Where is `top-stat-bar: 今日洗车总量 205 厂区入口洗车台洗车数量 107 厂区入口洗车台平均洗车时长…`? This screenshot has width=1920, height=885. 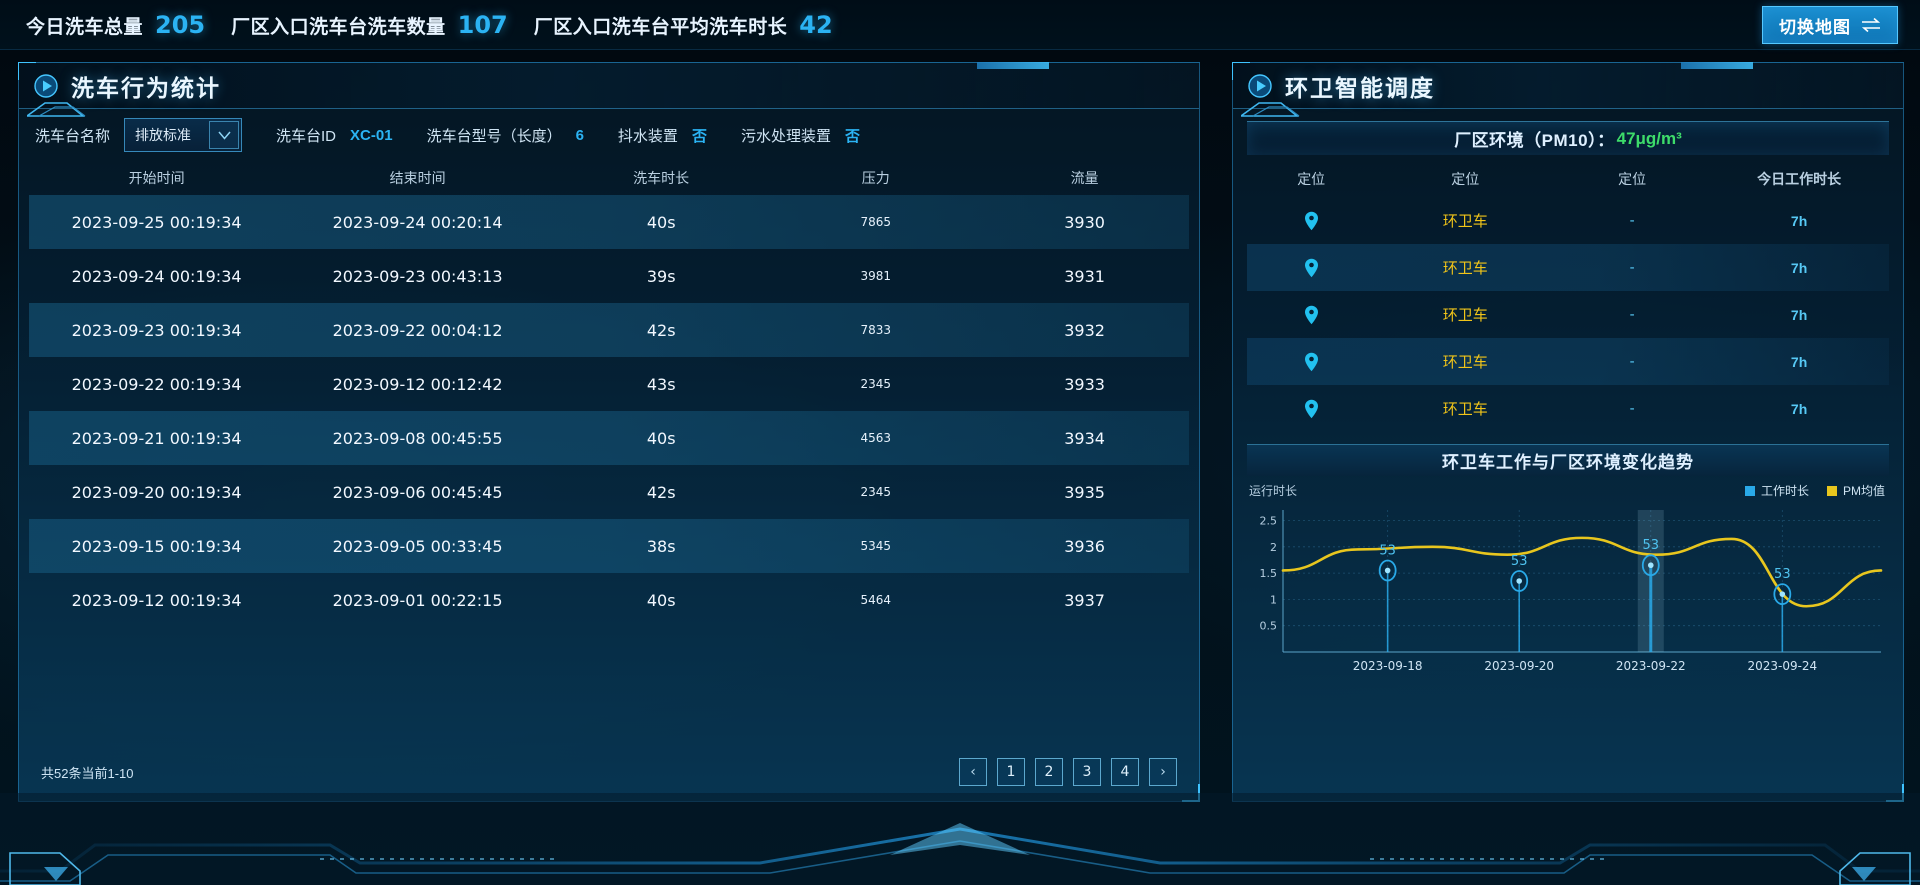 top-stat-bar: 今日洗车总量 205 厂区入口洗车台洗车数量 107 厂区入口洗车台平均洗车时长… is located at coordinates (960, 25).